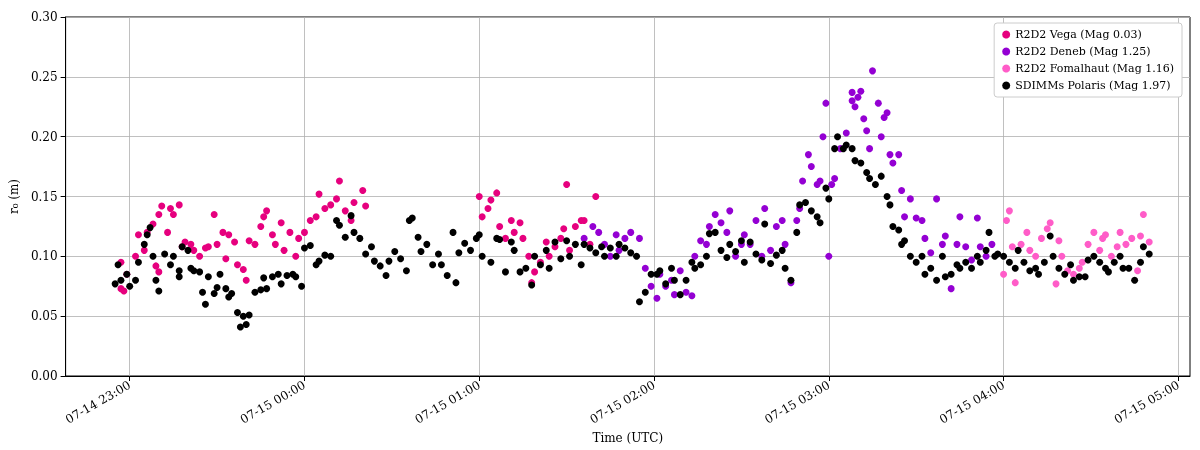 The width and height of the screenshot is (1200, 450). What do you see at coordinates (44, 196) in the screenshot?
I see `y-tick-label: 0.15` at bounding box center [44, 196].